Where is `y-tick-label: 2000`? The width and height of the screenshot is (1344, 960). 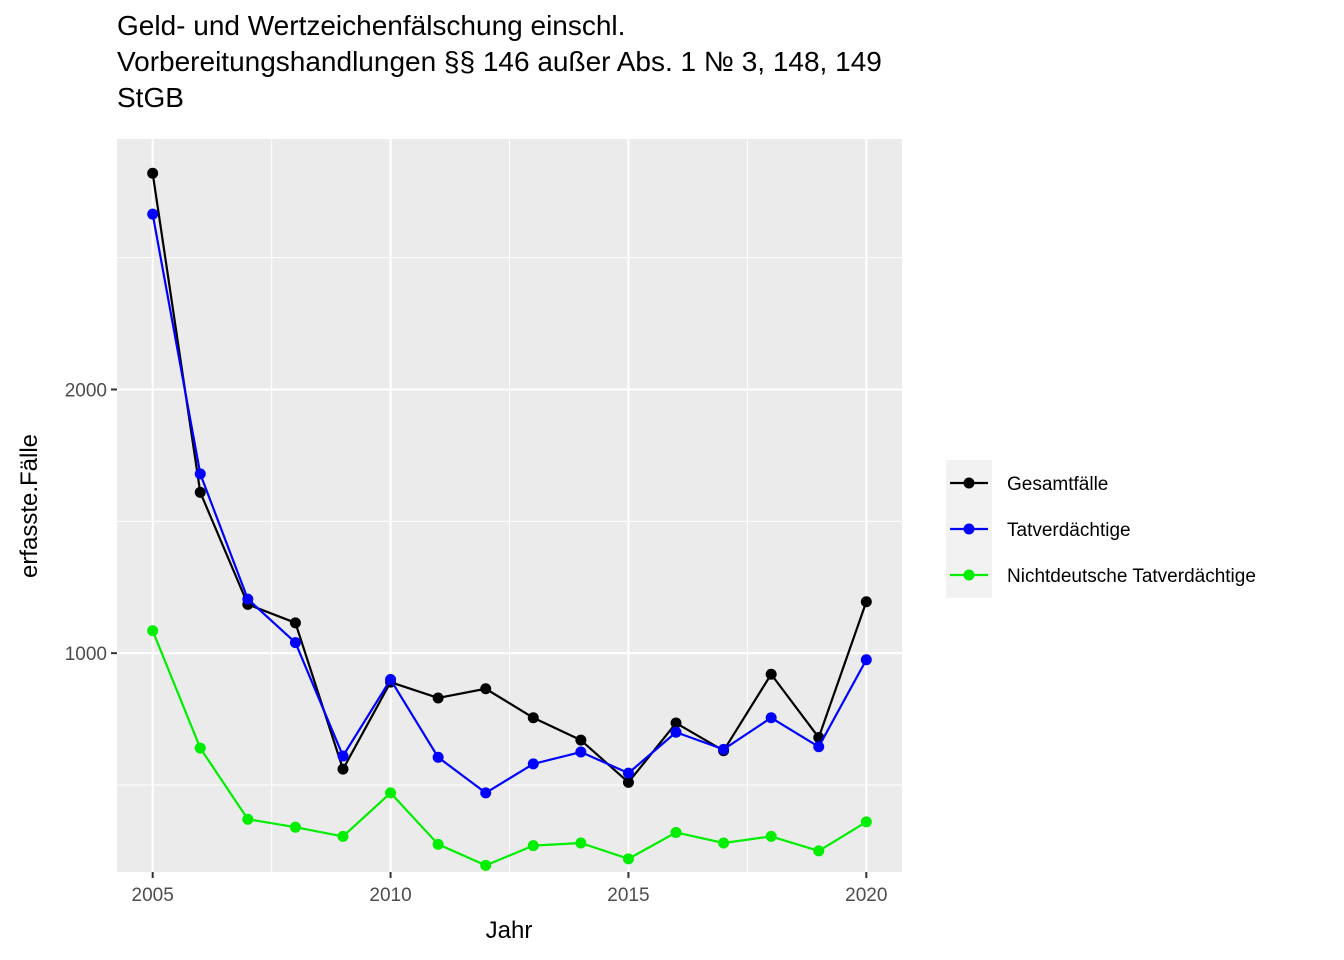 y-tick-label: 2000 is located at coordinates (86, 390).